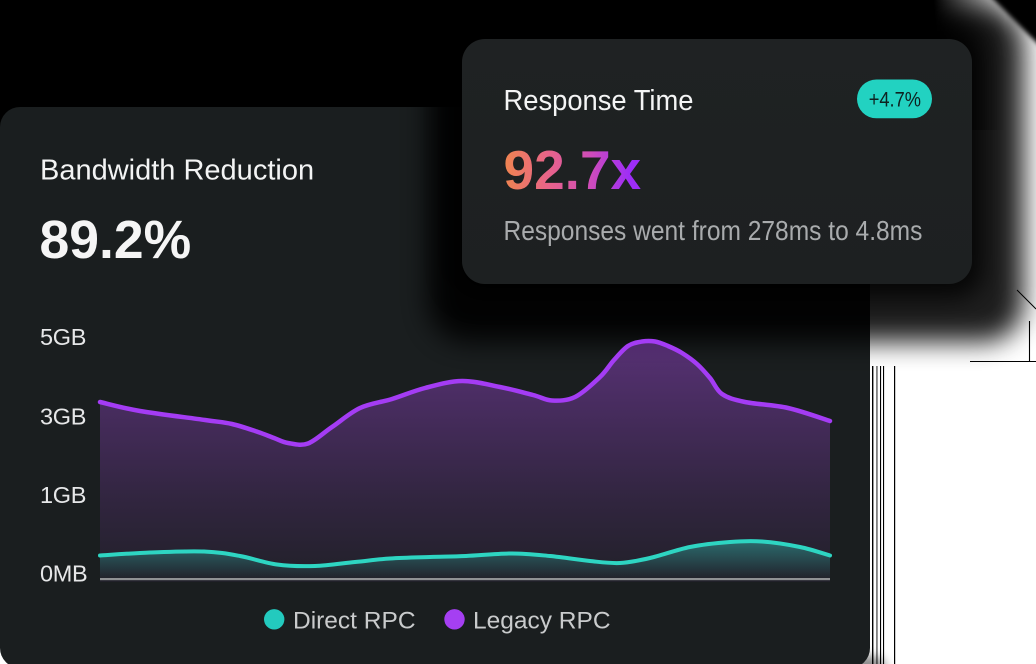  I want to click on svg-text: Bandwidth Reduction, so click(177, 170).